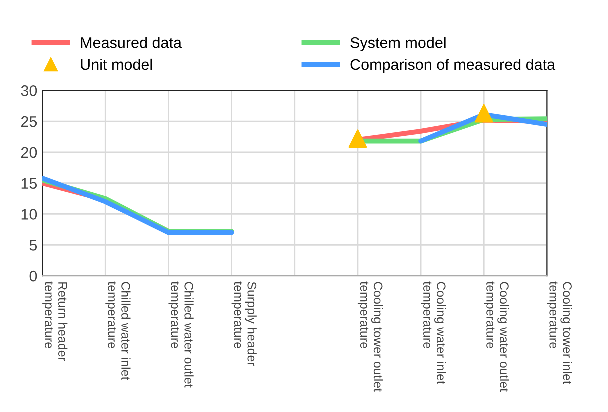 This screenshot has height=412, width=608. I want to click on legend-label: Unit model, so click(116, 64).